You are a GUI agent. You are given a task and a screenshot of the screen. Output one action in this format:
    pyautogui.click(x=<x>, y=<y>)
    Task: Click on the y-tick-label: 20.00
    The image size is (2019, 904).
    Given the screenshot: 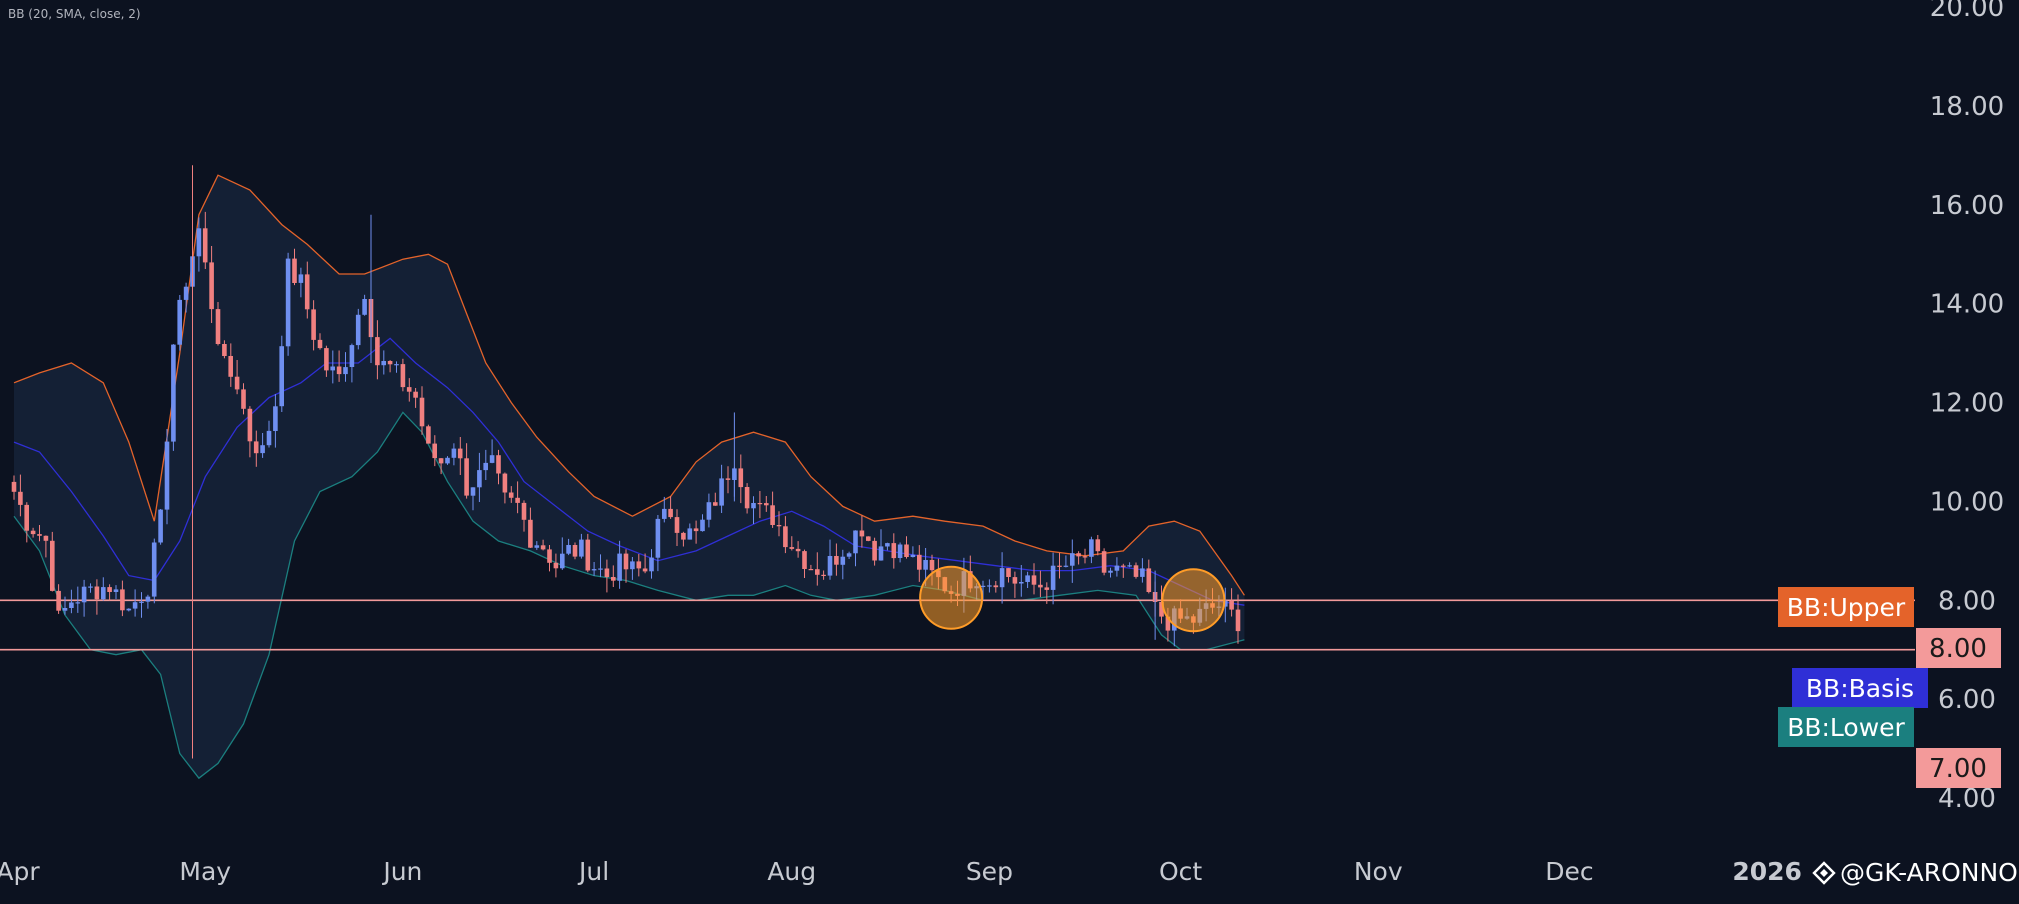 What is the action you would take?
    pyautogui.click(x=1967, y=11)
    